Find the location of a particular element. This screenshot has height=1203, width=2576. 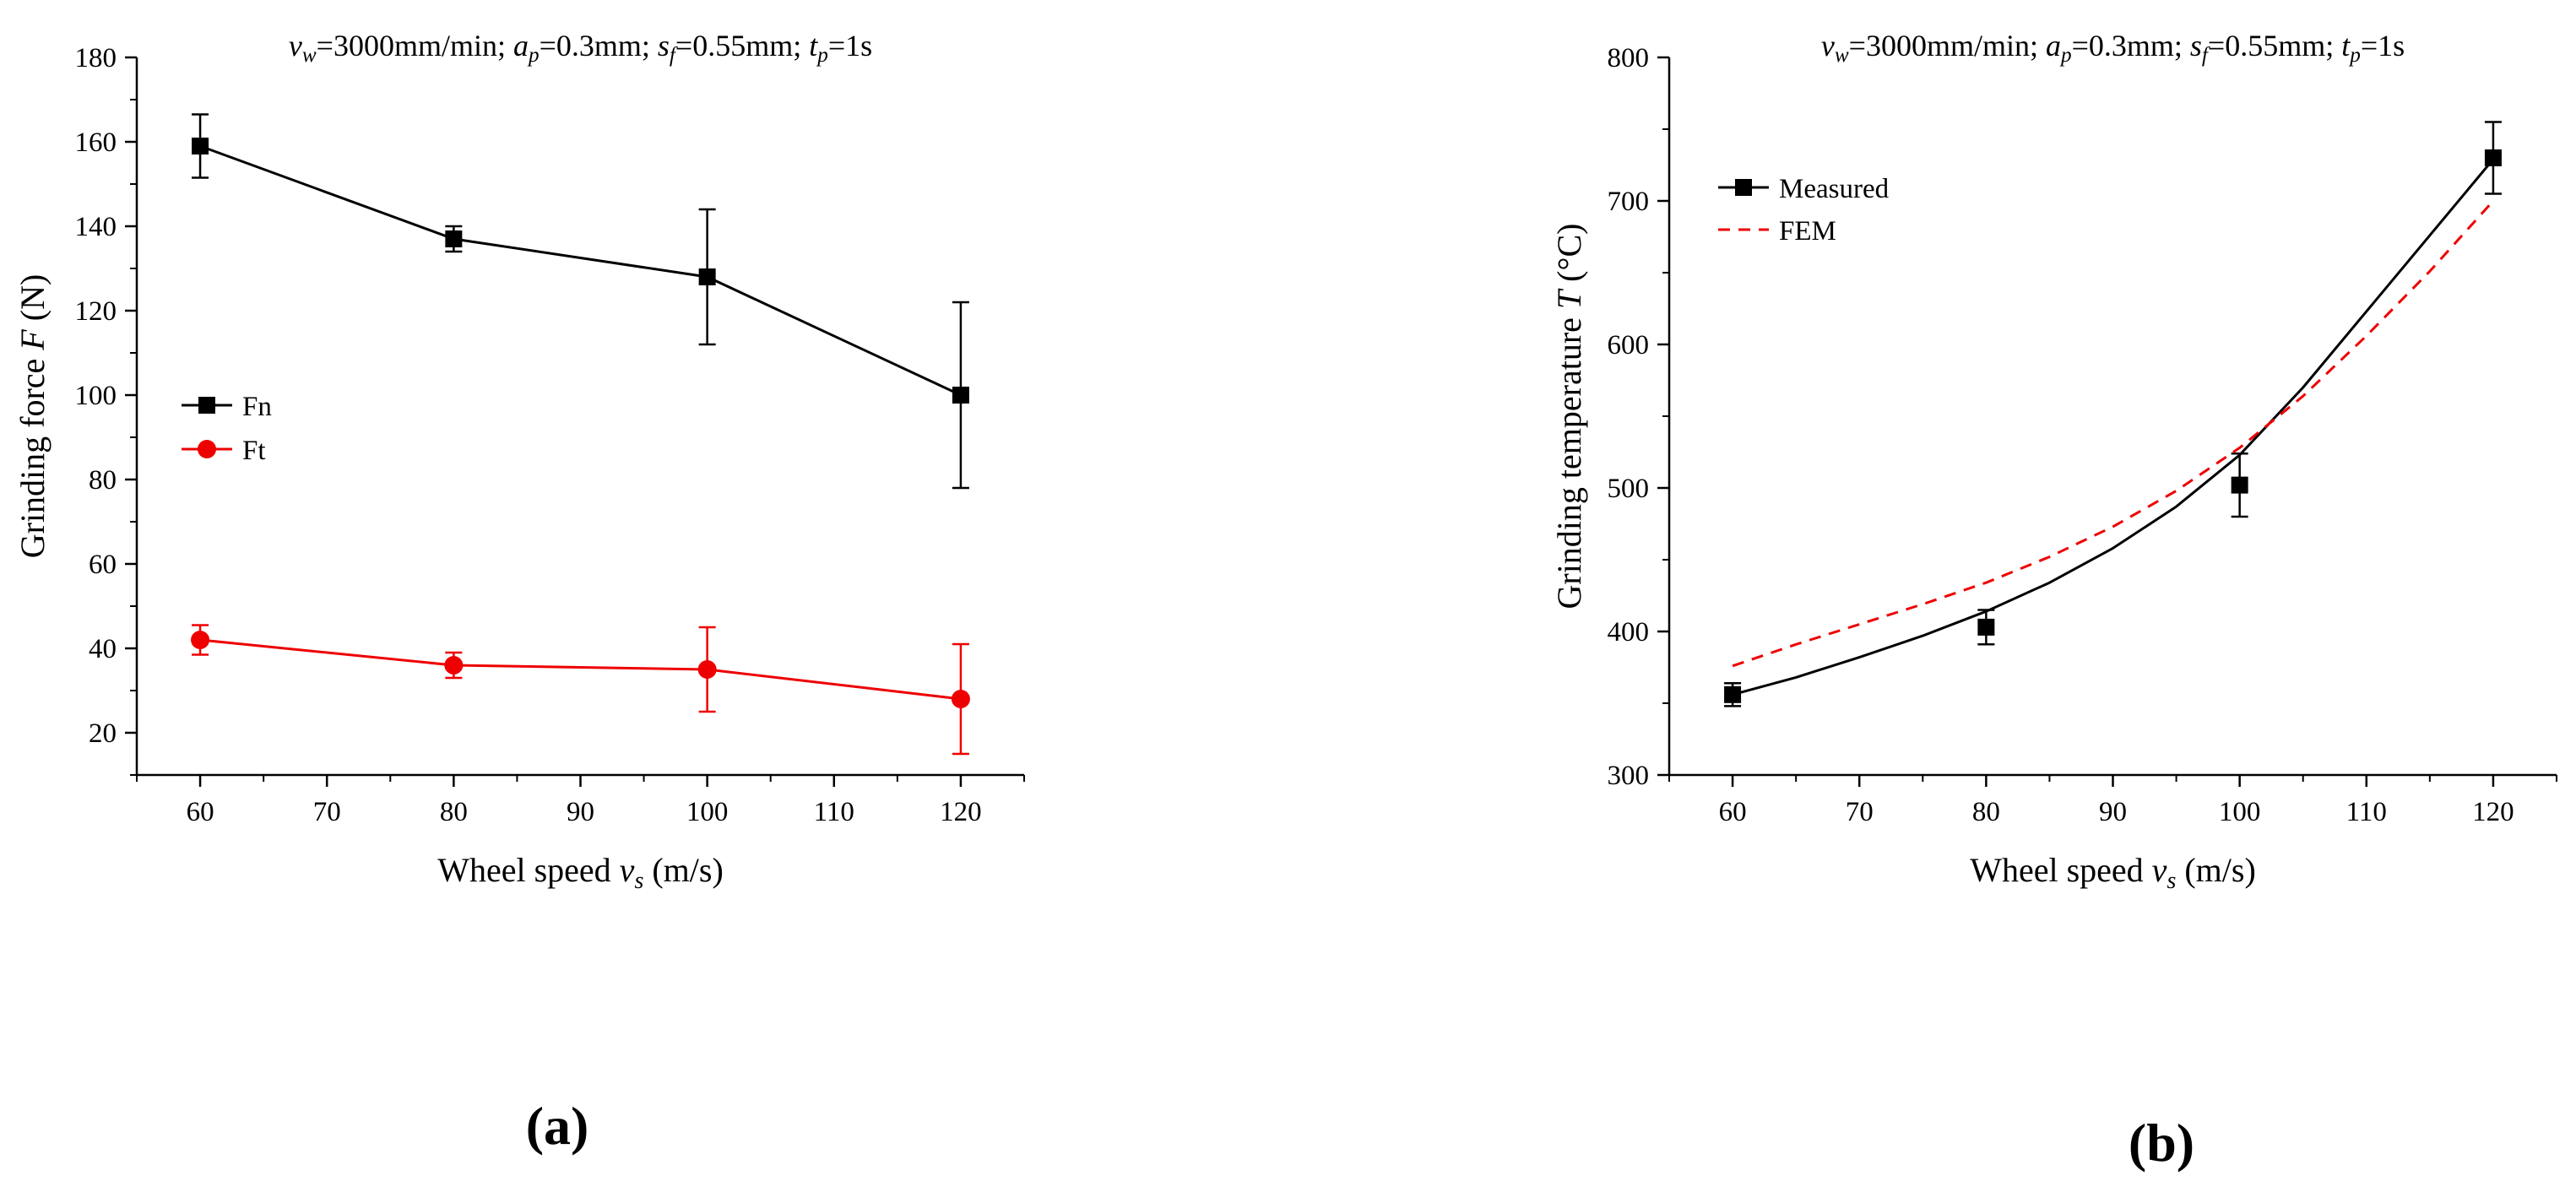

legend-entry-measured: Measured is located at coordinates (1804, 189).